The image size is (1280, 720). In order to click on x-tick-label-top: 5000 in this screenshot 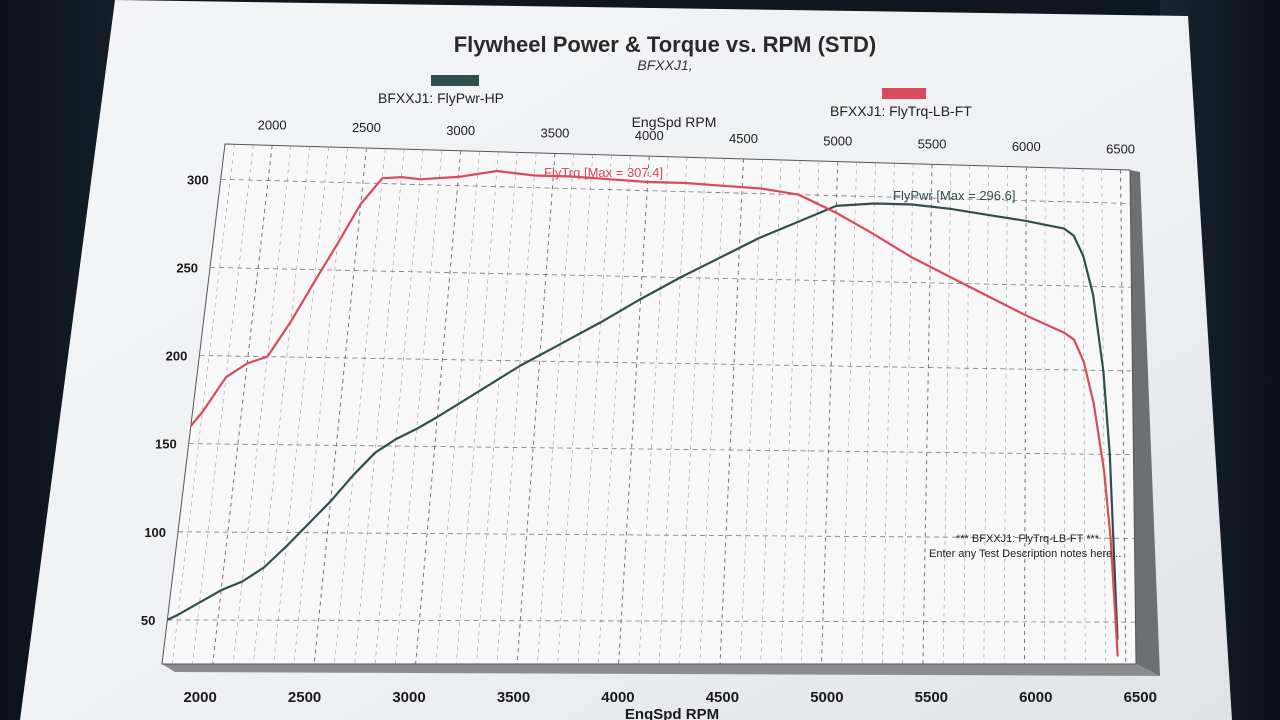, I will do `click(837, 141)`.